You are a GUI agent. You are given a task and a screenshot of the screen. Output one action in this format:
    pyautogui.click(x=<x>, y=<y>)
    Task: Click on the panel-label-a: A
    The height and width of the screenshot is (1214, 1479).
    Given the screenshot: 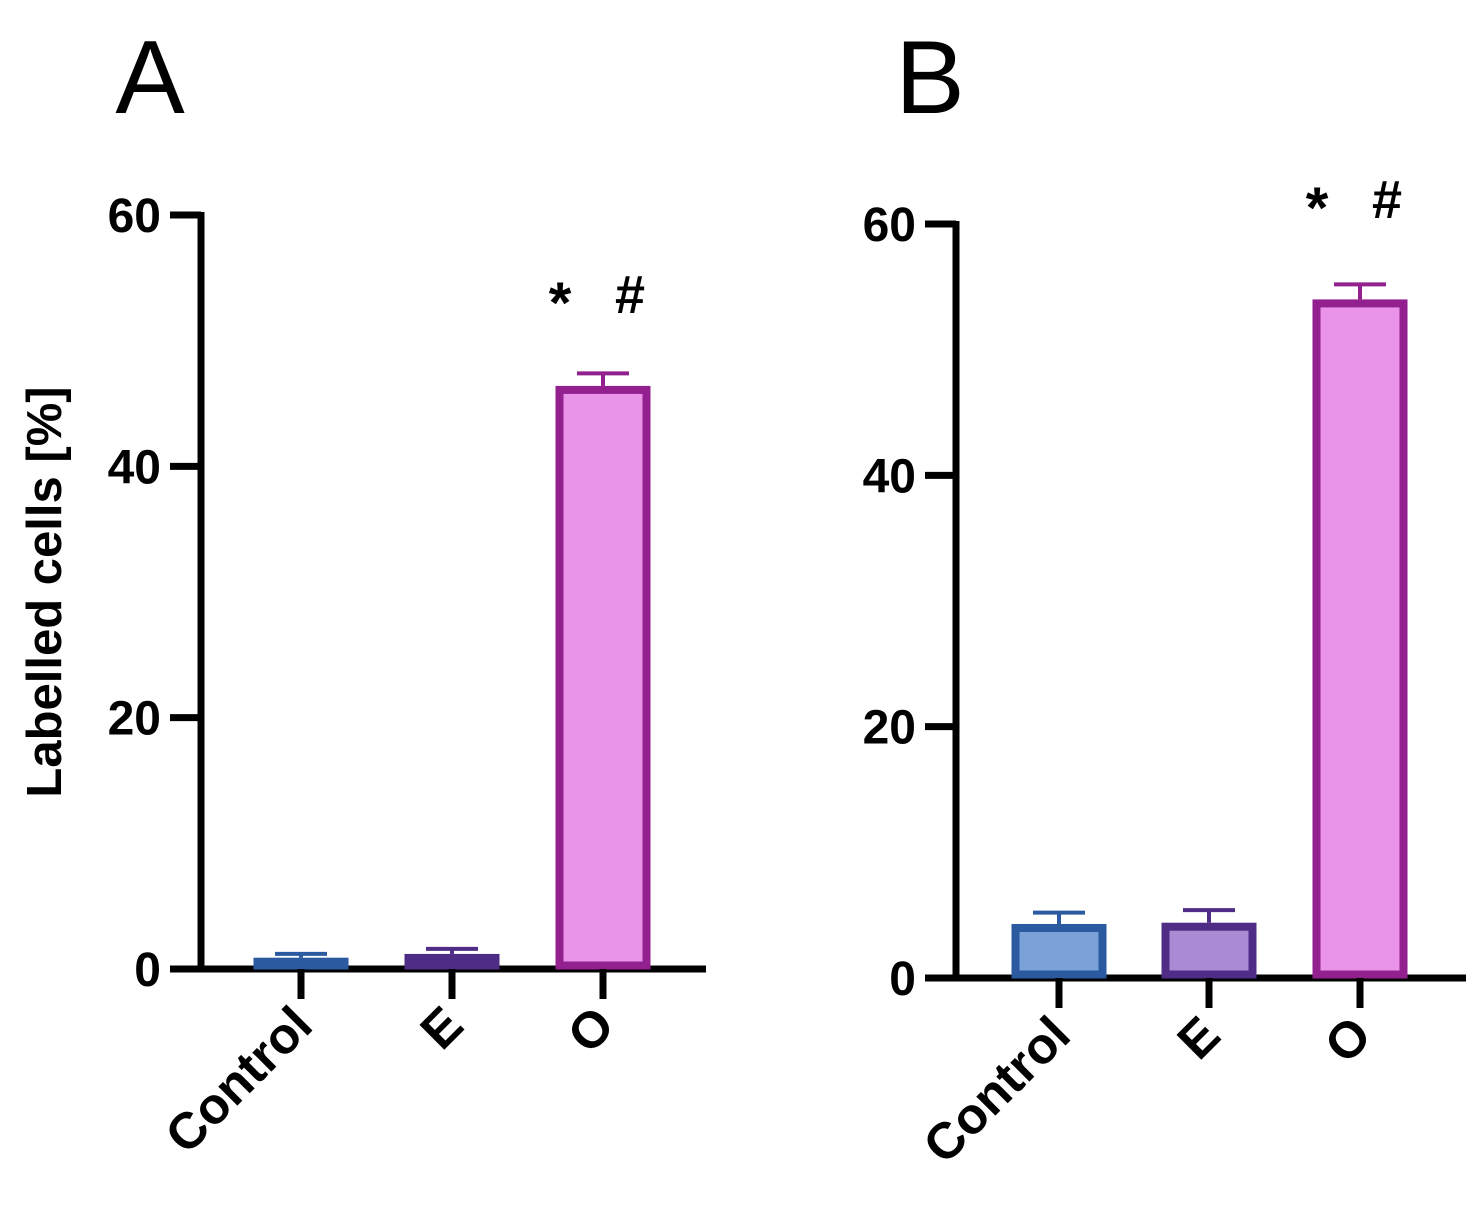 What is the action you would take?
    pyautogui.click(x=150, y=78)
    